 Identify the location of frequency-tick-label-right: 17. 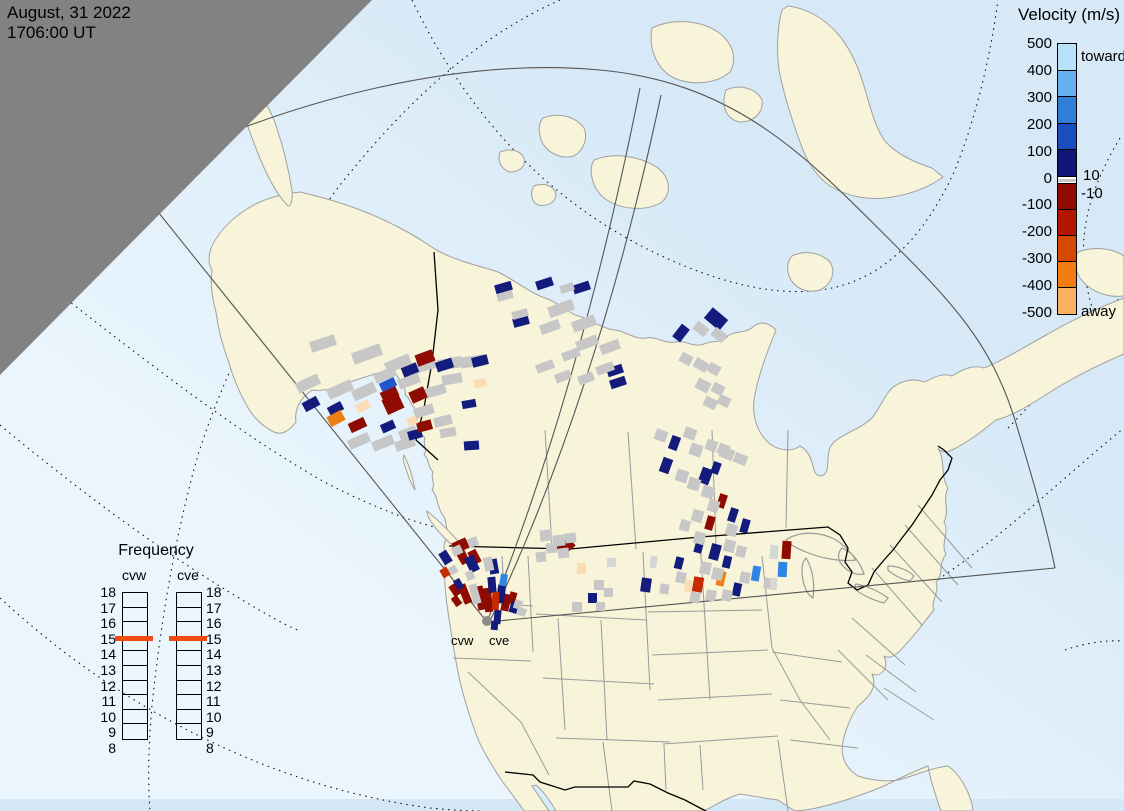
(214, 607).